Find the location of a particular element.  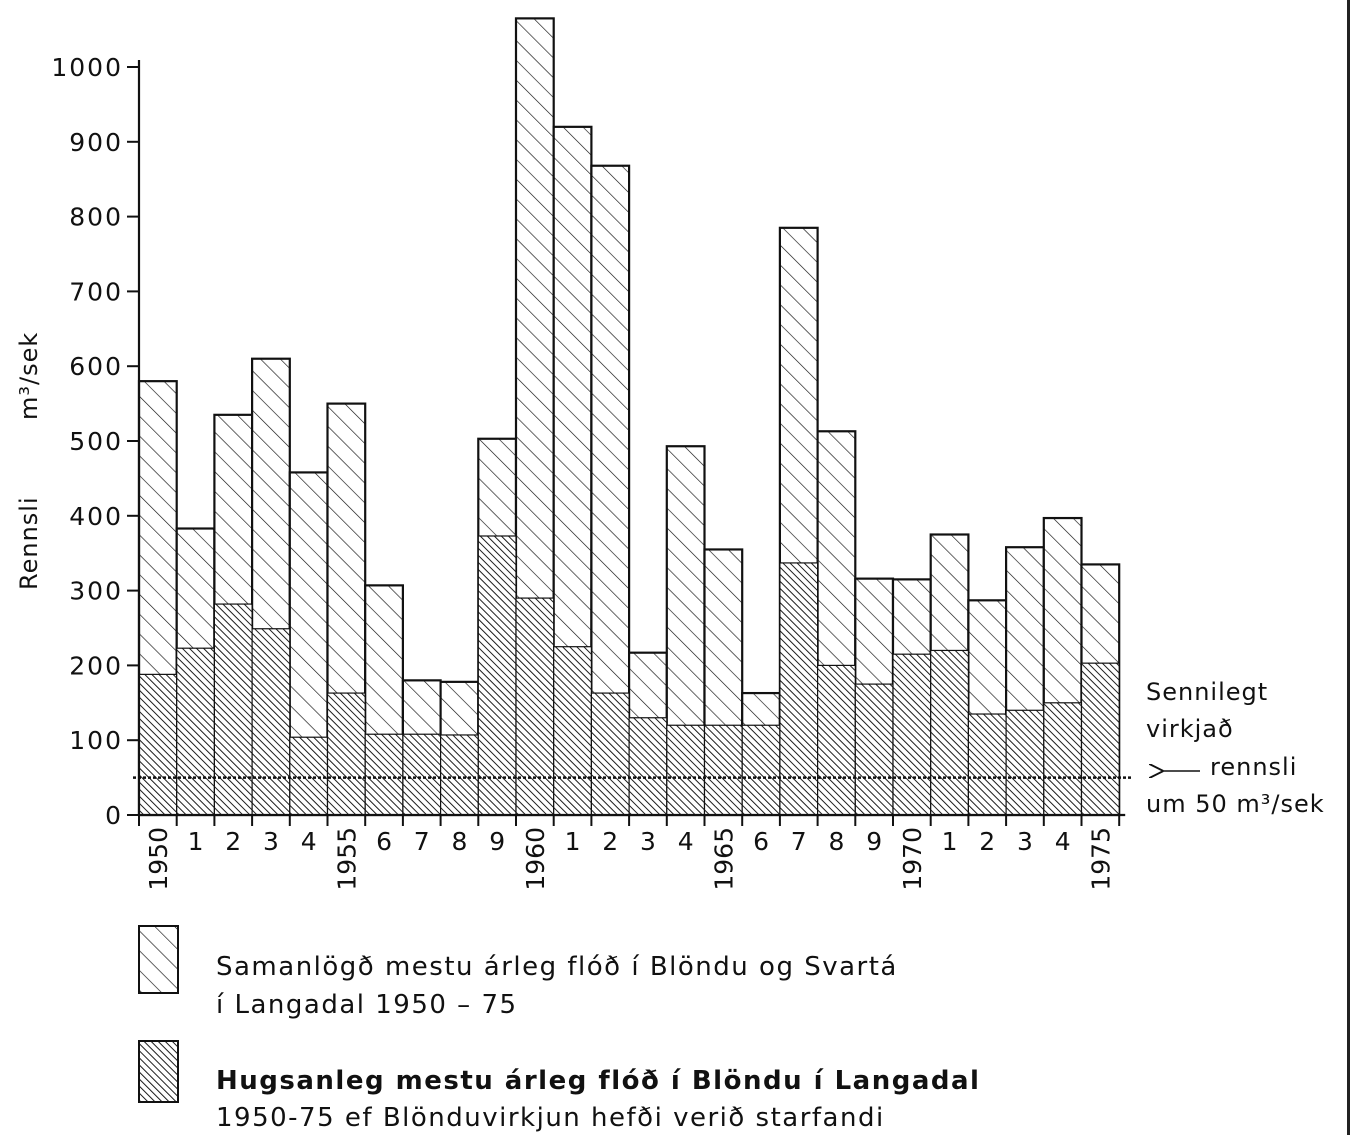

y-tick-label-500: 500 is located at coordinates (96, 441).